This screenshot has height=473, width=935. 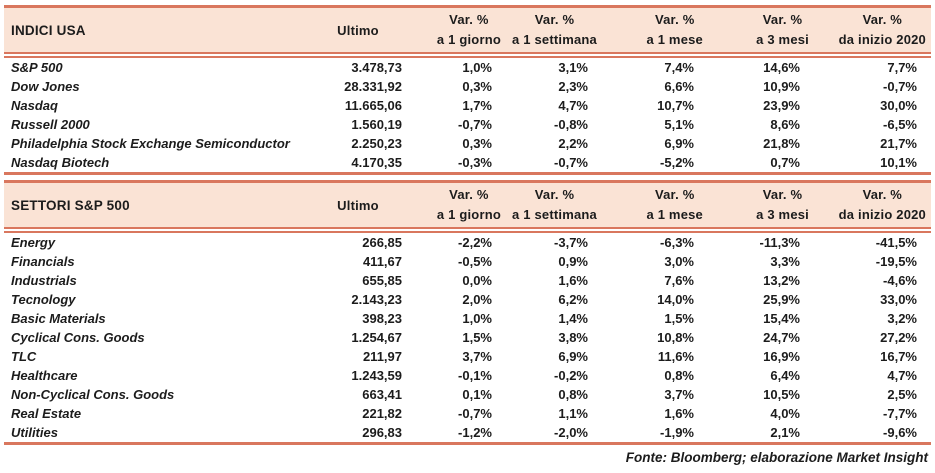 I want to click on var-value: 13,2%, so click(x=781, y=280).